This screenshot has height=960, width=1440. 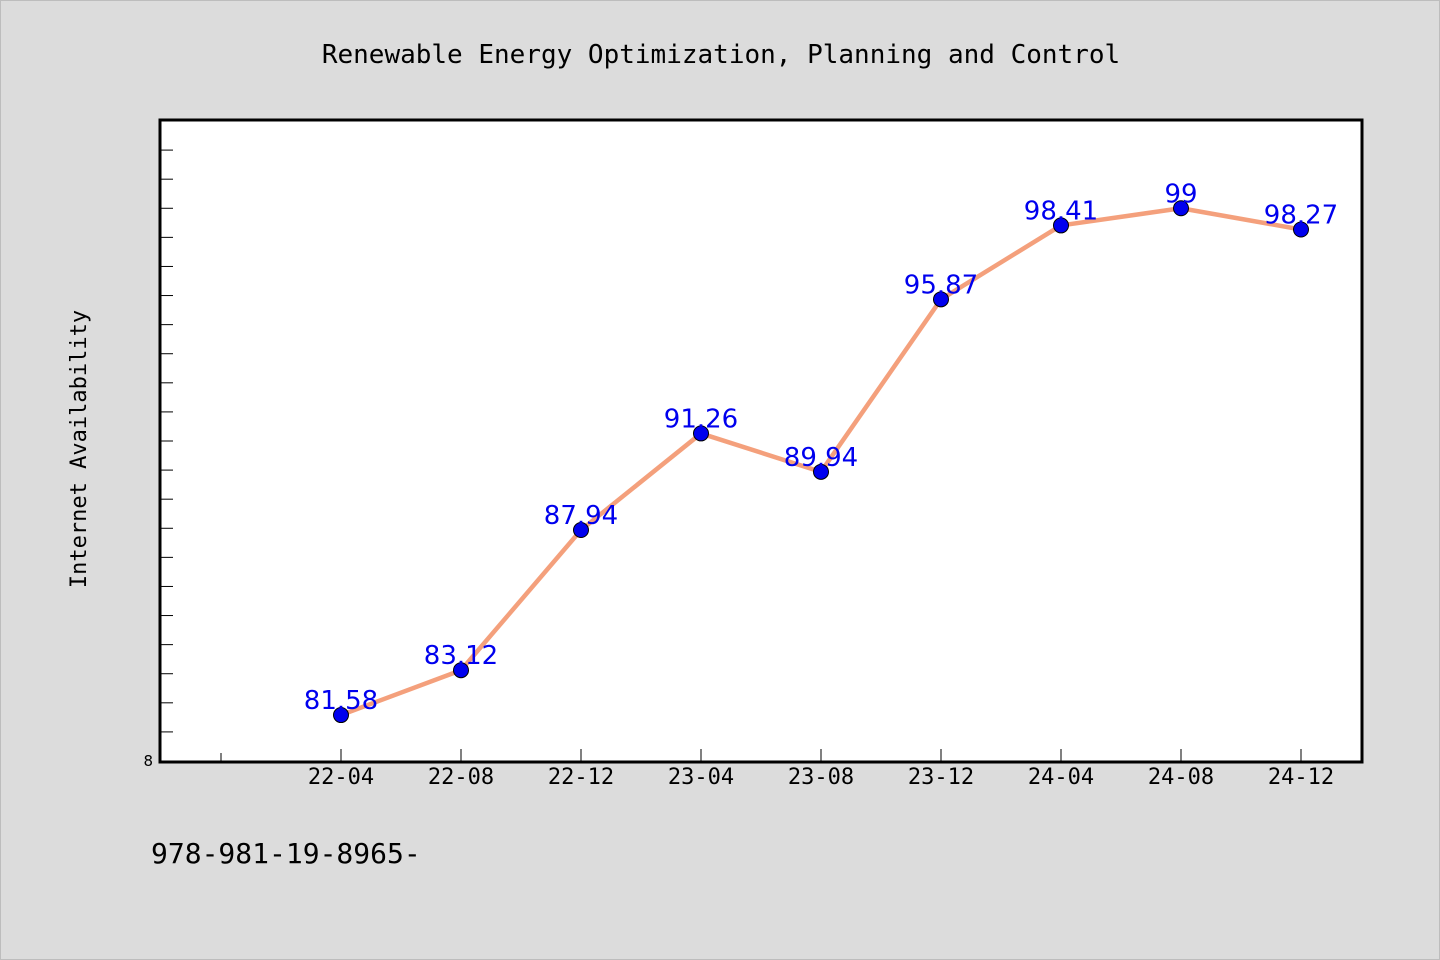 What do you see at coordinates (286, 853) in the screenshot?
I see `footer-isbn-text: 978-981-19-8965-` at bounding box center [286, 853].